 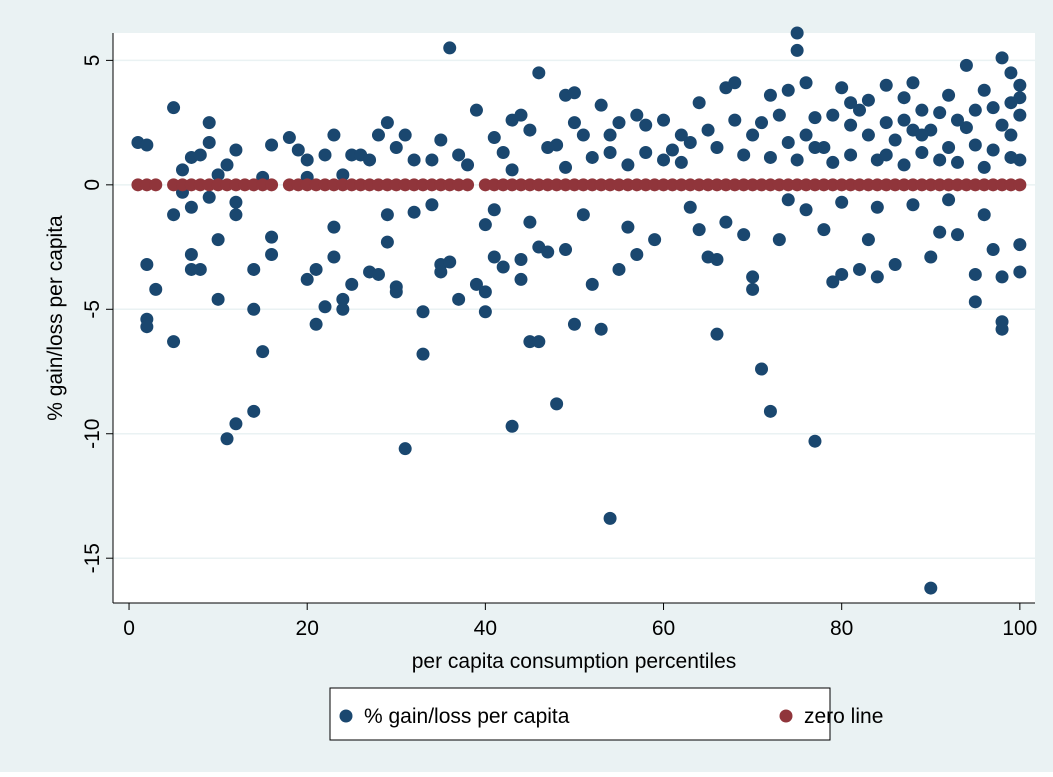 I want to click on x-tick-label: 0, so click(x=129, y=628).